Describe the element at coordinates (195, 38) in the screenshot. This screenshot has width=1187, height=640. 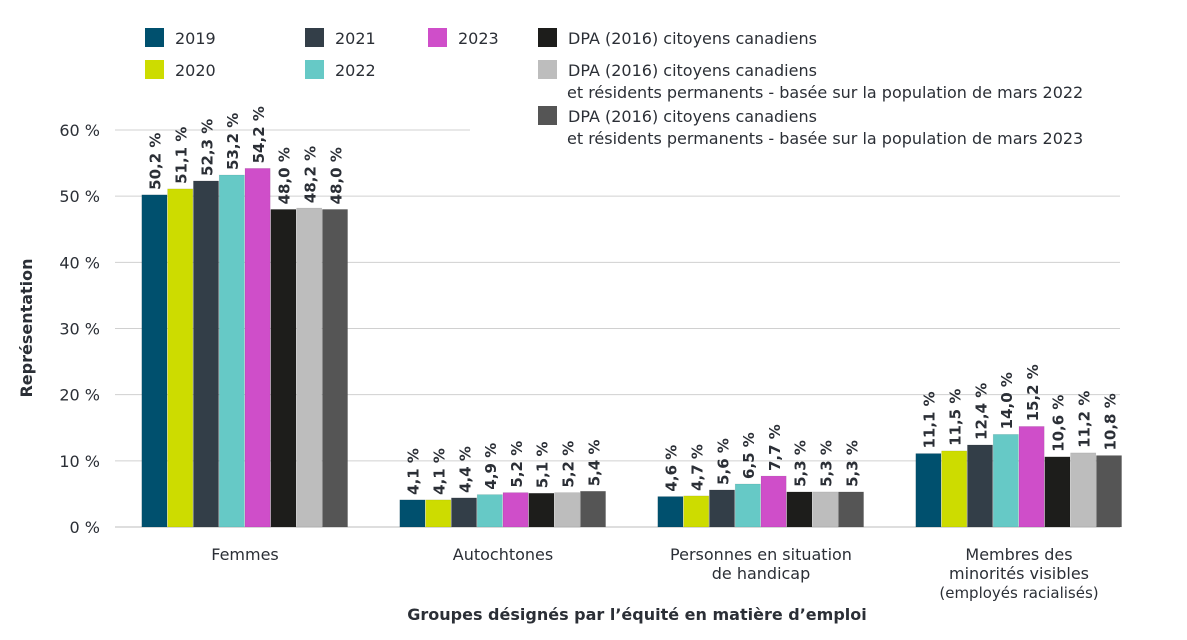
I see `legend-label: 2019` at that location.